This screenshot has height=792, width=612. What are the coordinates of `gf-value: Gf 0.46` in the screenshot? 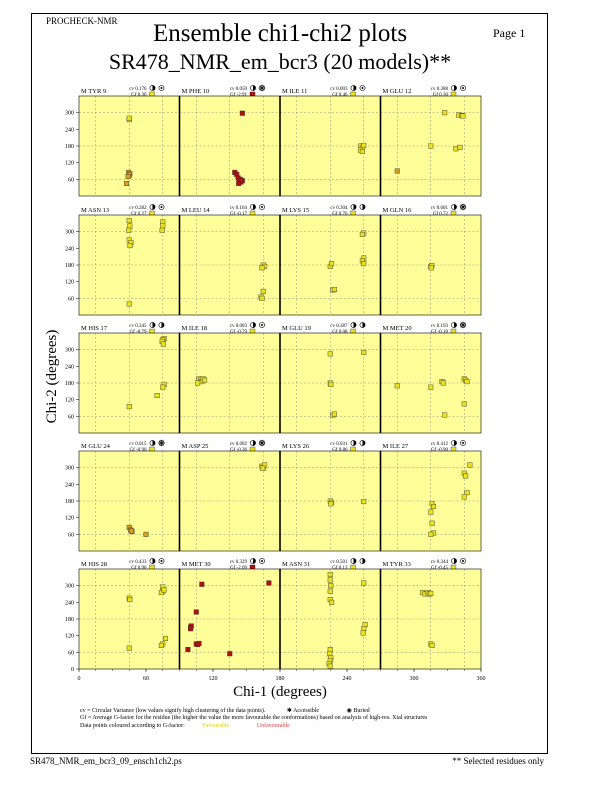 It's located at (340, 95).